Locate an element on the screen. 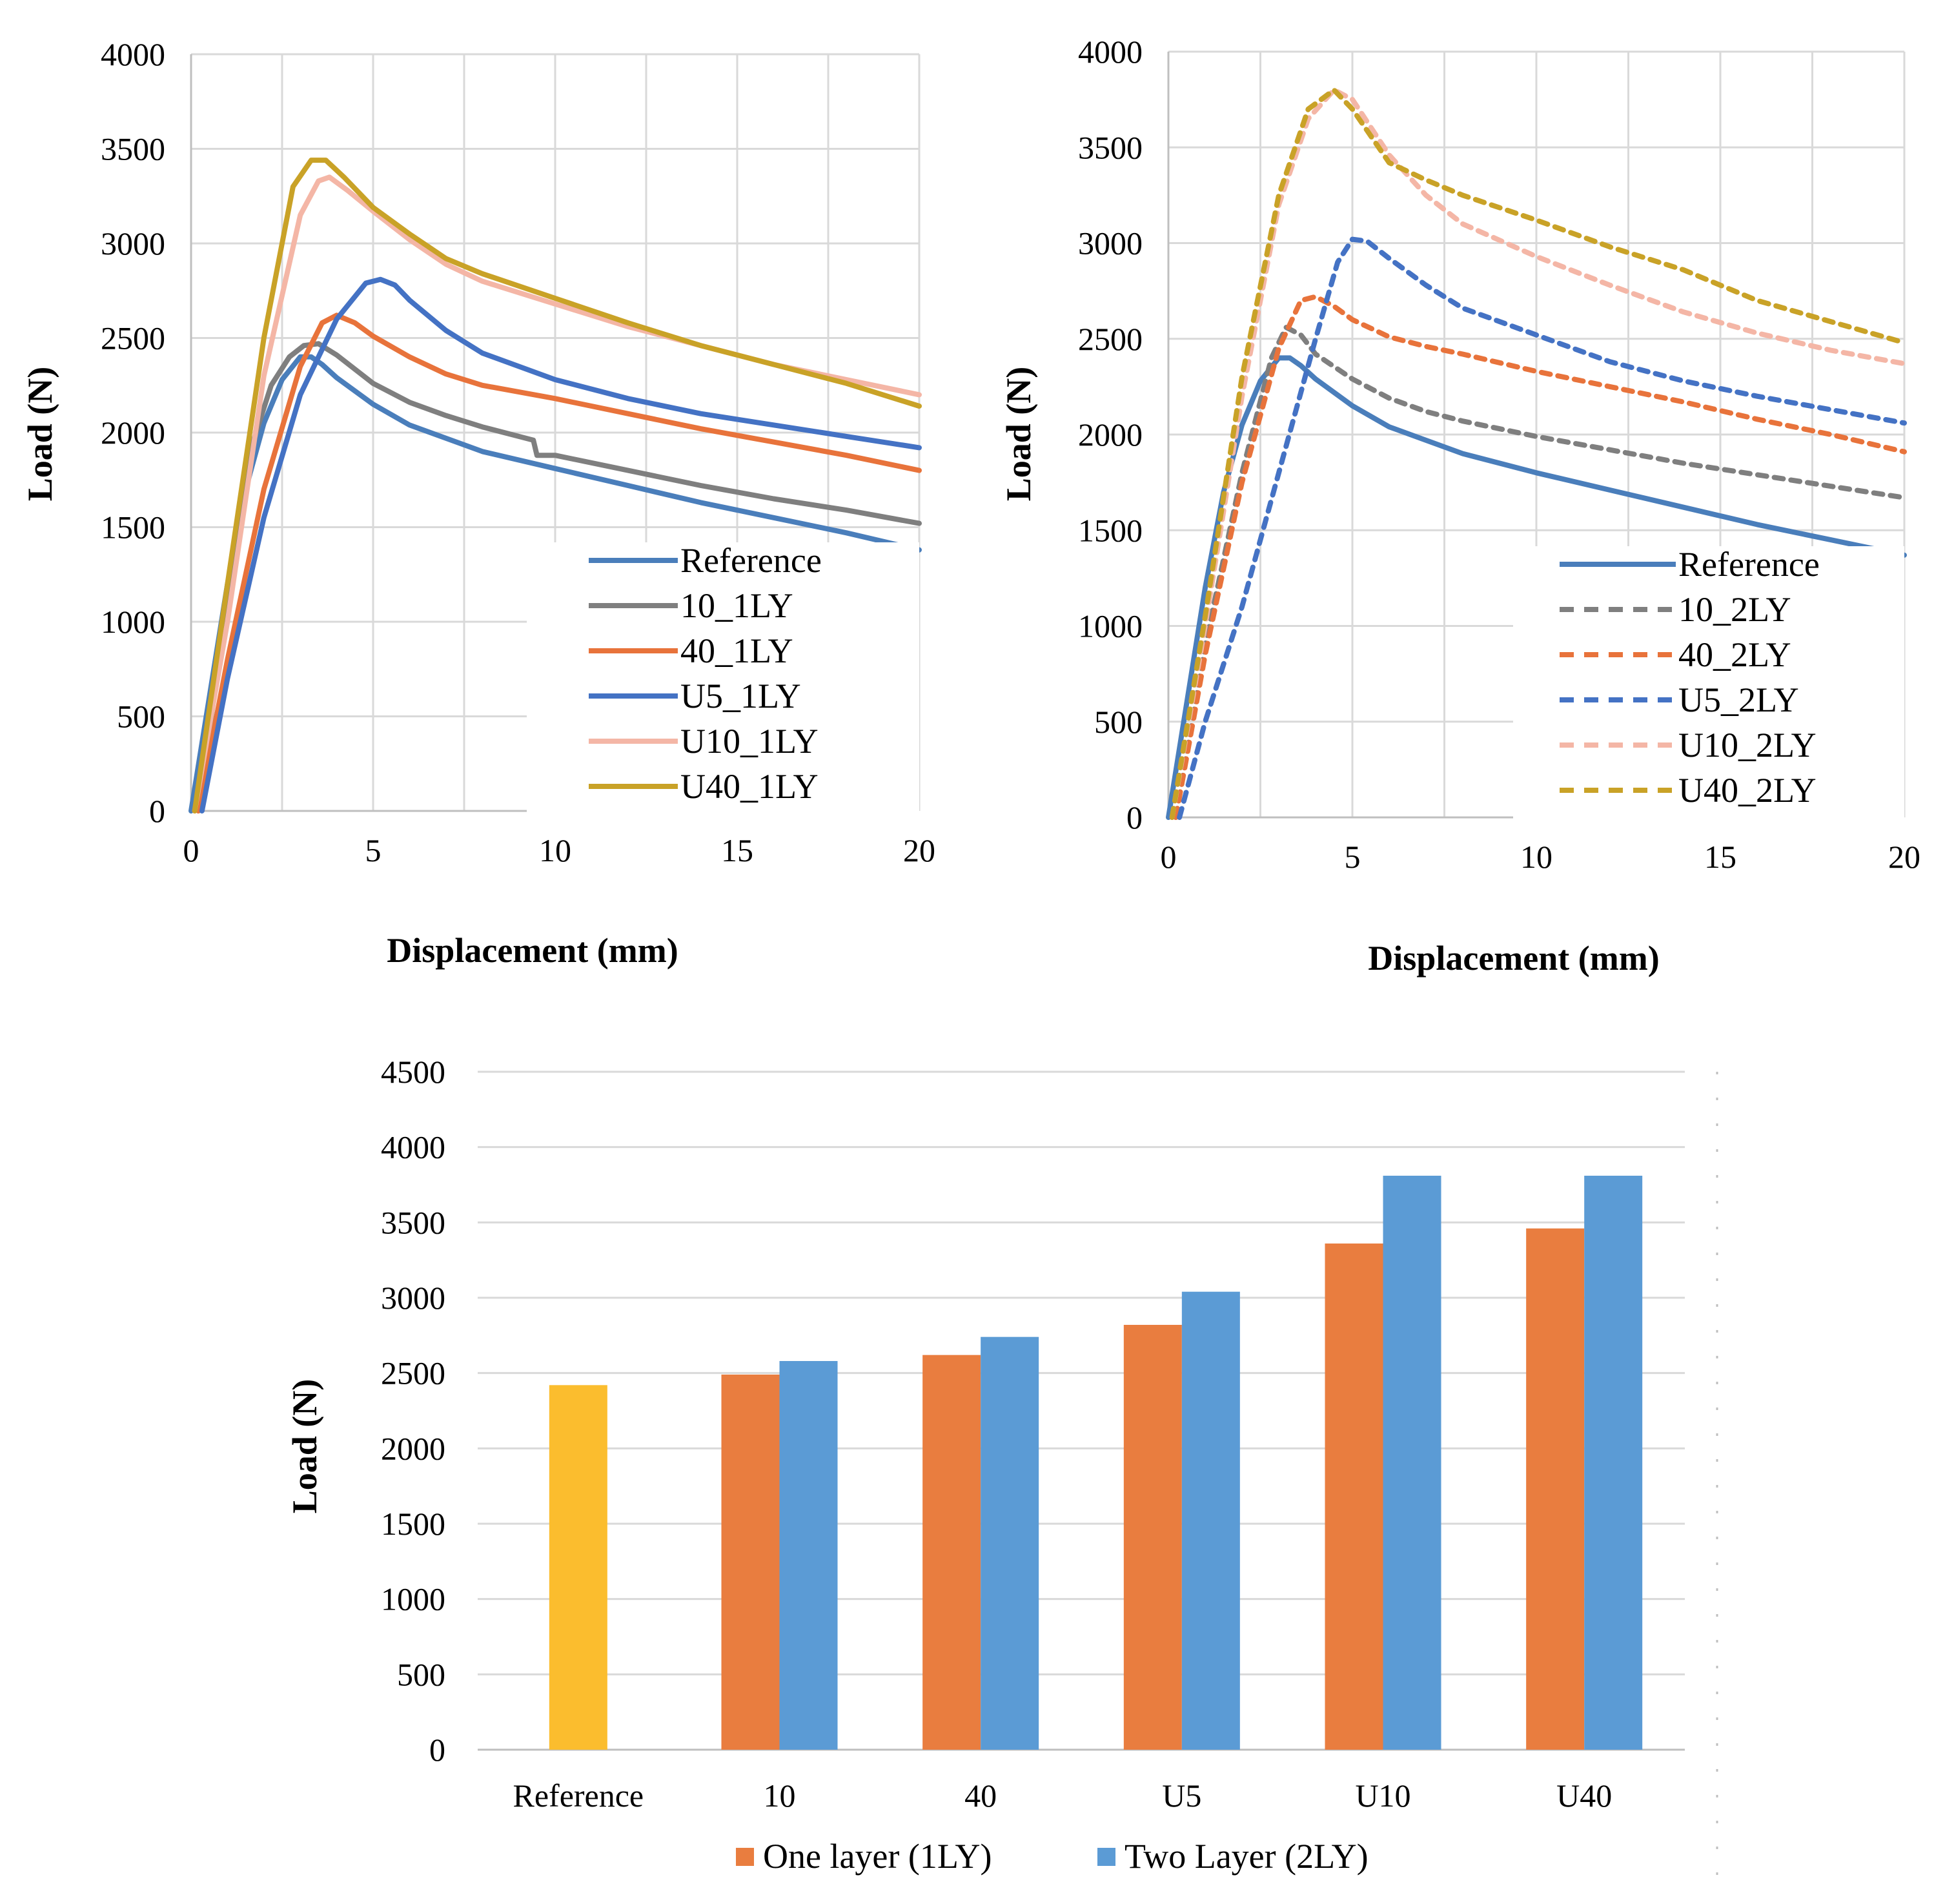 This screenshot has height=1904, width=1934. series-line-40-2ly is located at coordinates (1540, 557).